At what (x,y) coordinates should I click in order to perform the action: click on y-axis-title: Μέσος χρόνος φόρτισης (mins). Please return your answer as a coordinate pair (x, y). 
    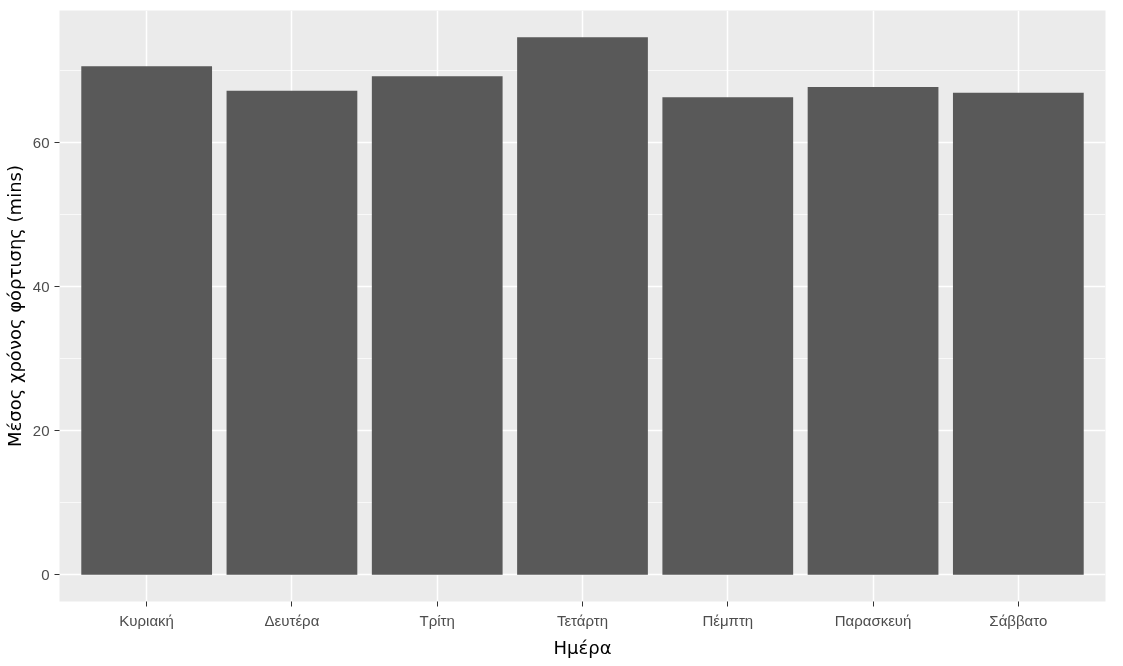
    Looking at the image, I should click on (14, 306).